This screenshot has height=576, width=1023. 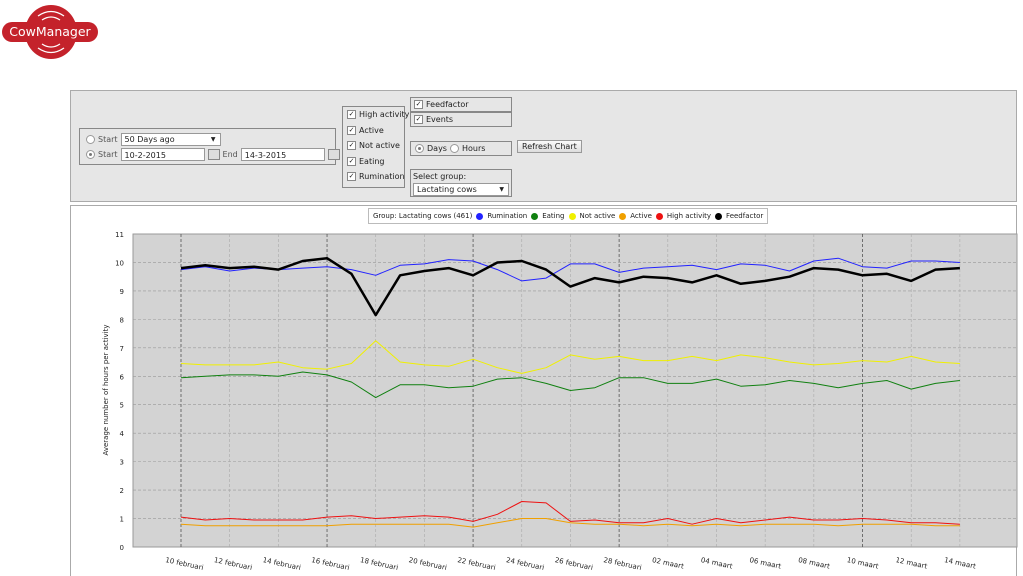 What do you see at coordinates (473, 148) in the screenshot?
I see `hours-label: Hours` at bounding box center [473, 148].